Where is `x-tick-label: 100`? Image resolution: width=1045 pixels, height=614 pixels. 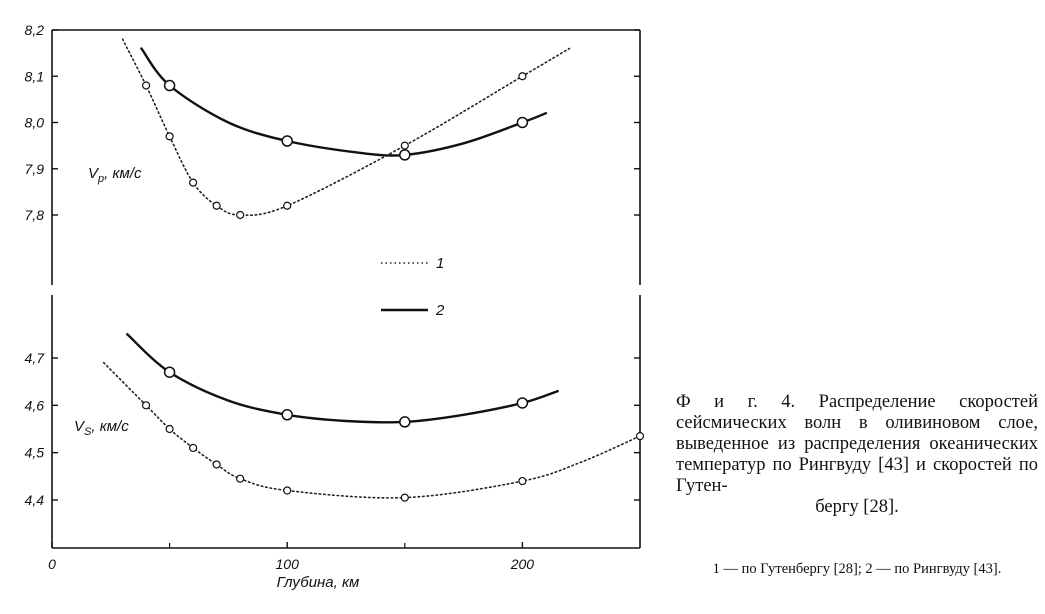 x-tick-label: 100 is located at coordinates (288, 564).